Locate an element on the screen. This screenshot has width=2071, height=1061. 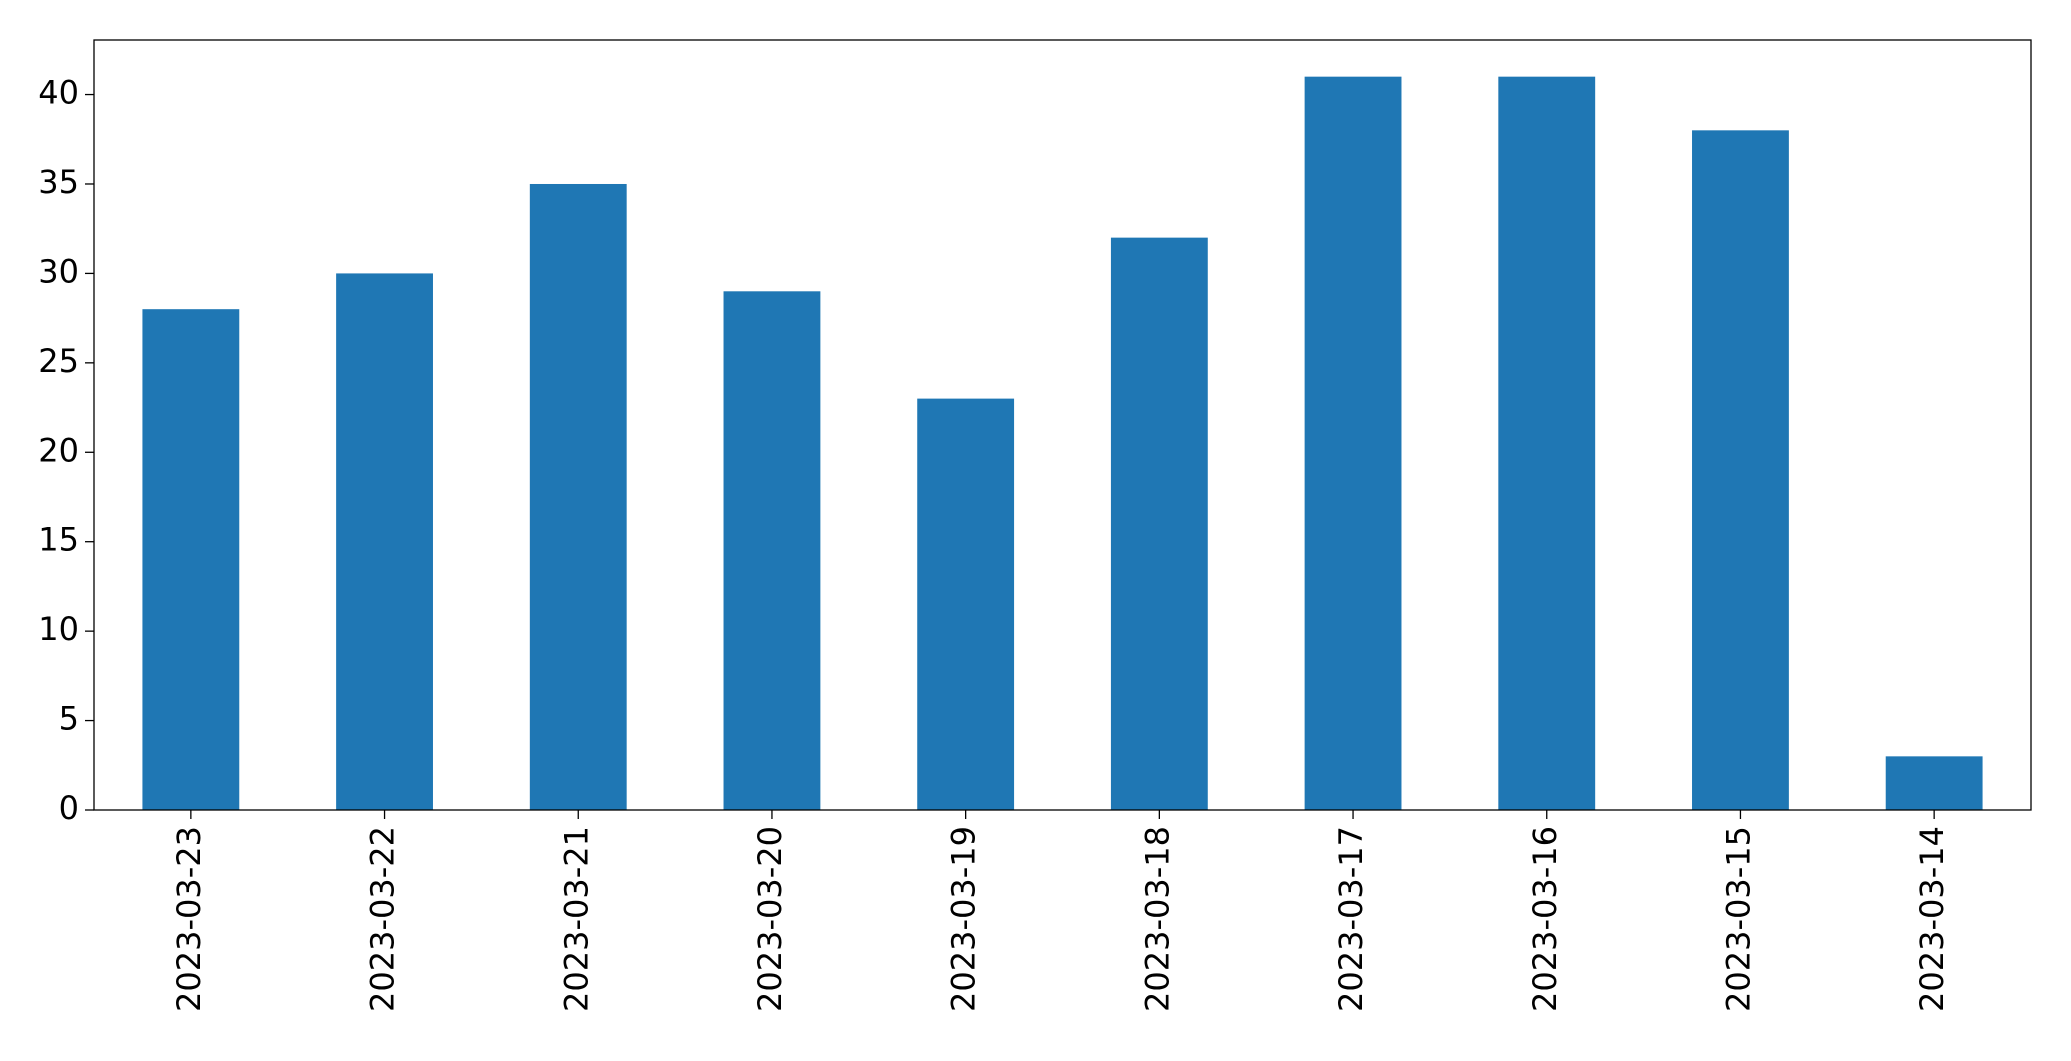
y-tick-label: 5 is located at coordinates (69, 719).